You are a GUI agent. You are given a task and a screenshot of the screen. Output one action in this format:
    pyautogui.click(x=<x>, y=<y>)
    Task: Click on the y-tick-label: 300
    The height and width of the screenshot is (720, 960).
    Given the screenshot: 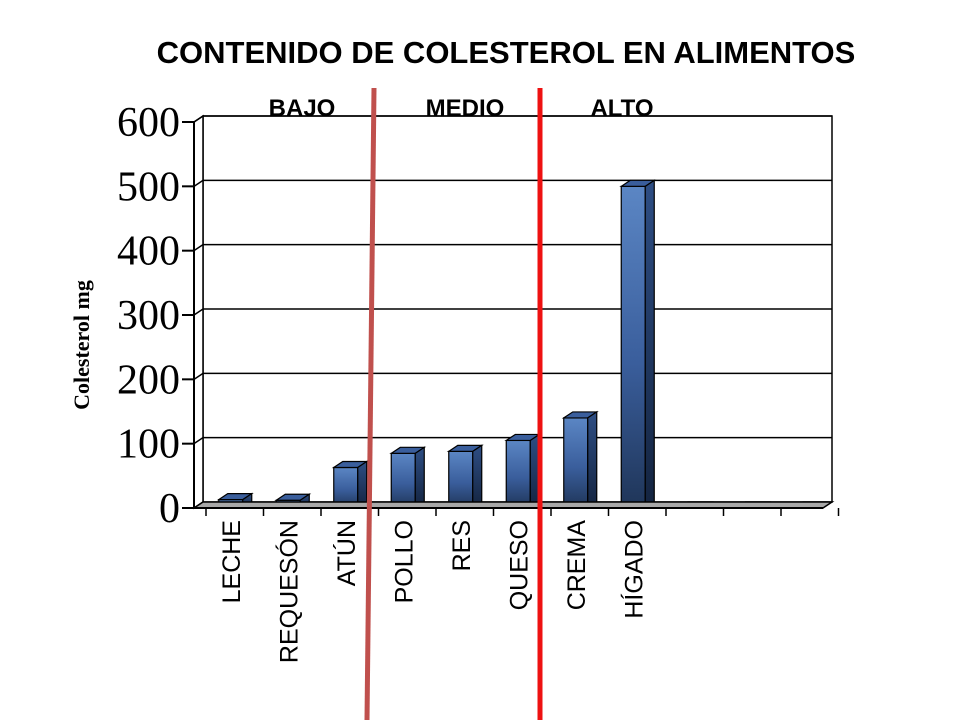 What is the action you would take?
    pyautogui.click(x=148, y=316)
    